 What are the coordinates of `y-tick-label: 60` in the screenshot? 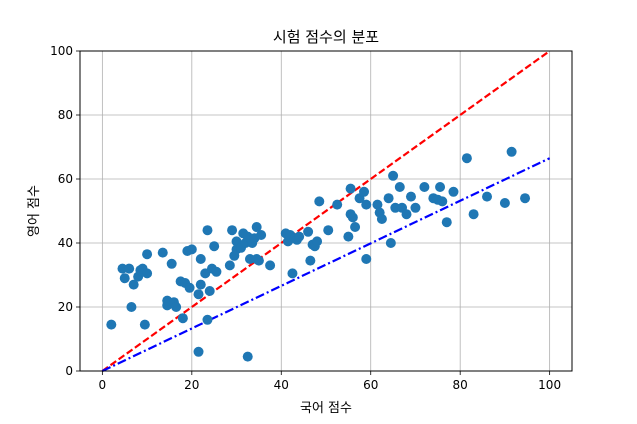 It's located at (65, 179).